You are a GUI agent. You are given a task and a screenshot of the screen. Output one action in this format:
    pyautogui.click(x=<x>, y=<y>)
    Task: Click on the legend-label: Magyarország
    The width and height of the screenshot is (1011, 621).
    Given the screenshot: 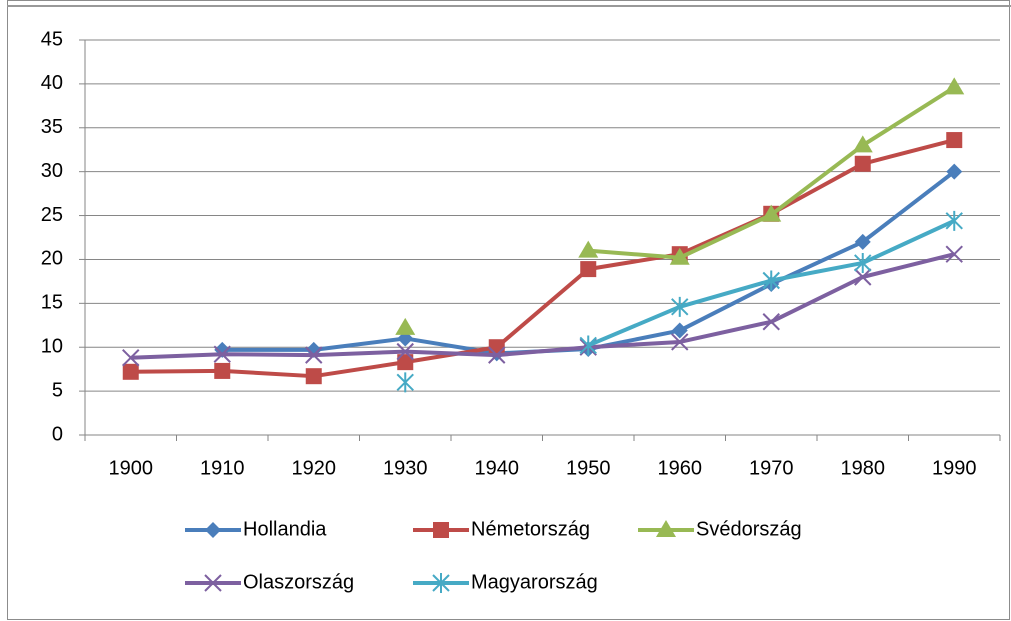 What is the action you would take?
    pyautogui.click(x=534, y=582)
    